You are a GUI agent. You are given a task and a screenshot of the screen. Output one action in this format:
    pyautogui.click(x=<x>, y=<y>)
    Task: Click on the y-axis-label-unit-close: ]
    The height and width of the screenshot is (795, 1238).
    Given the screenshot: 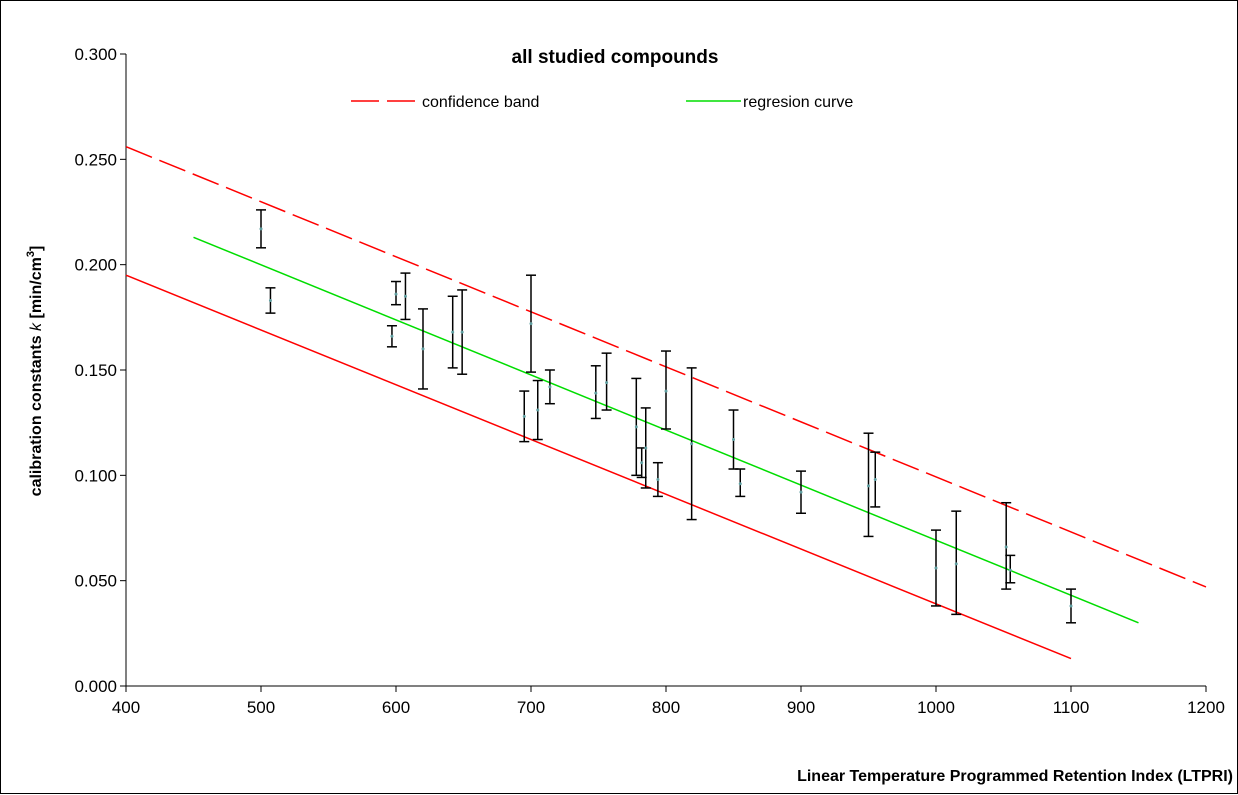 What is the action you would take?
    pyautogui.click(x=36, y=248)
    